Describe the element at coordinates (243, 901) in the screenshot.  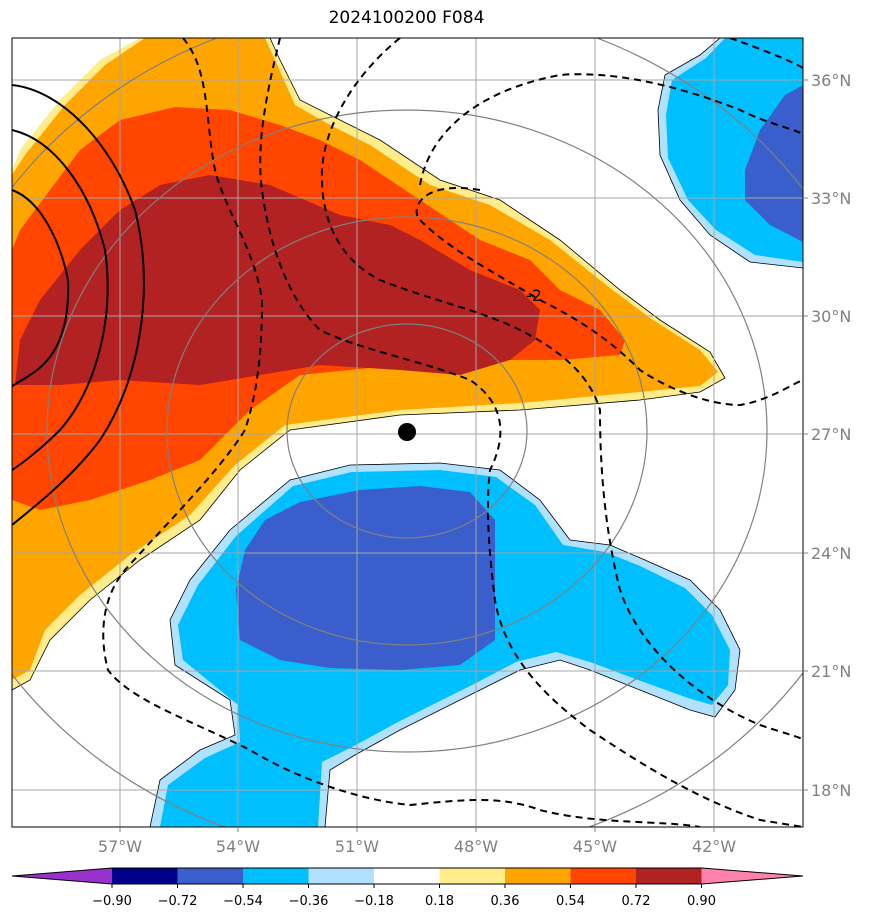
I see `colorbar-tick-label: −0.54` at that location.